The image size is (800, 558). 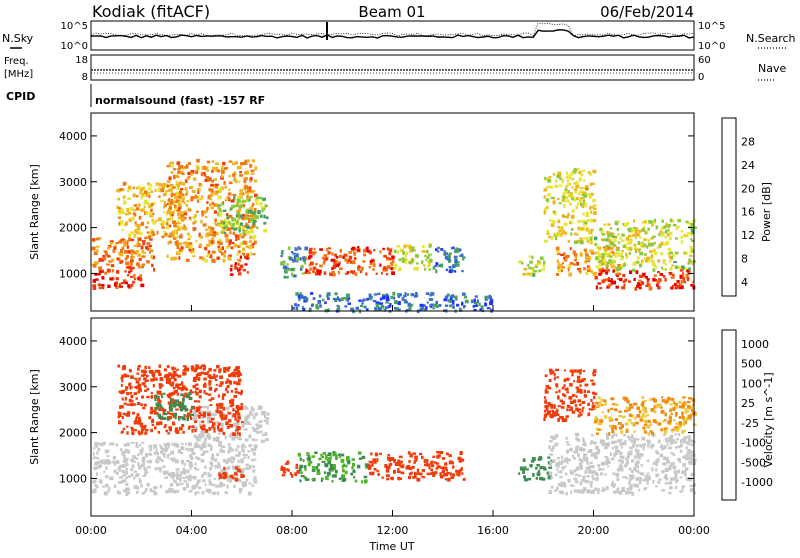 I want to click on noise-traces, so click(x=392, y=31).